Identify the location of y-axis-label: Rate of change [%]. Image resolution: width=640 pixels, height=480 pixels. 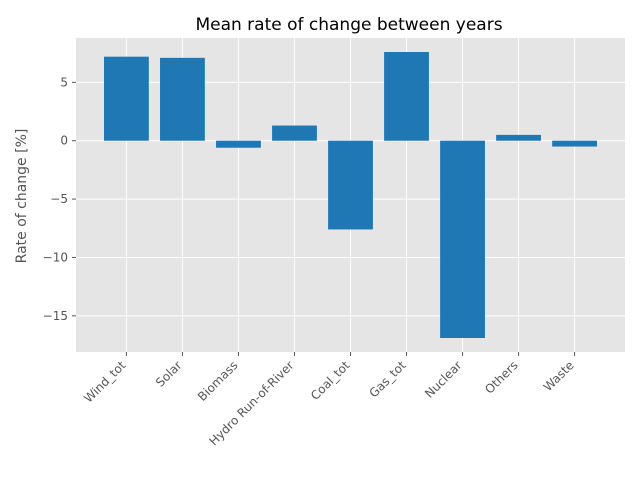
(22, 196).